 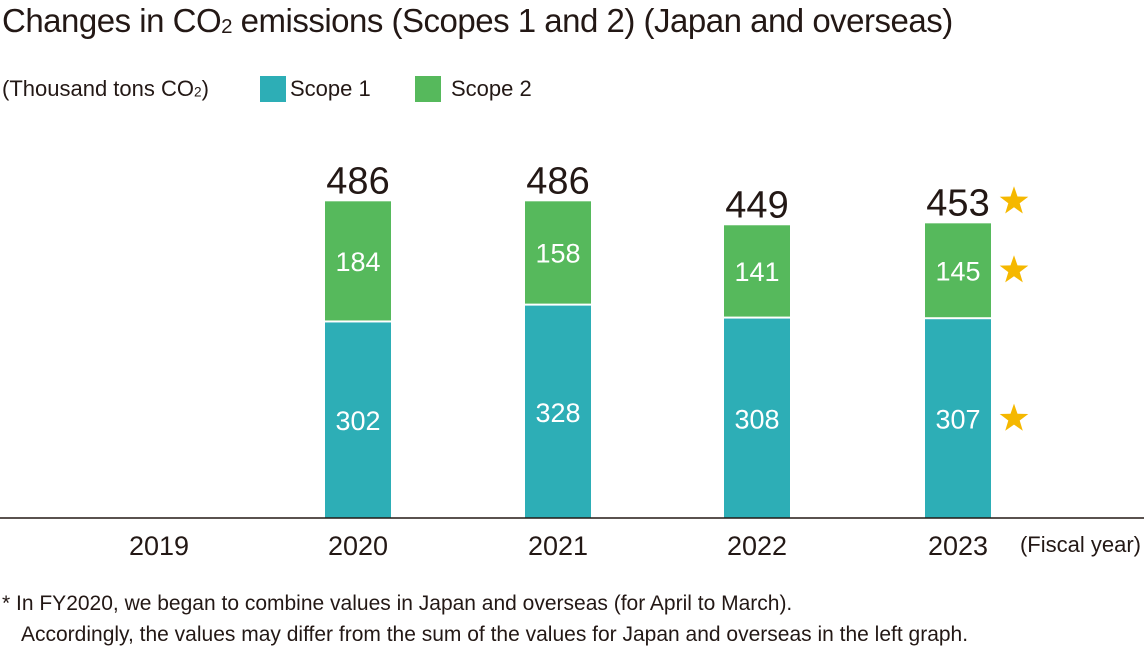 I want to click on bar-2022-scope2, so click(x=757, y=271).